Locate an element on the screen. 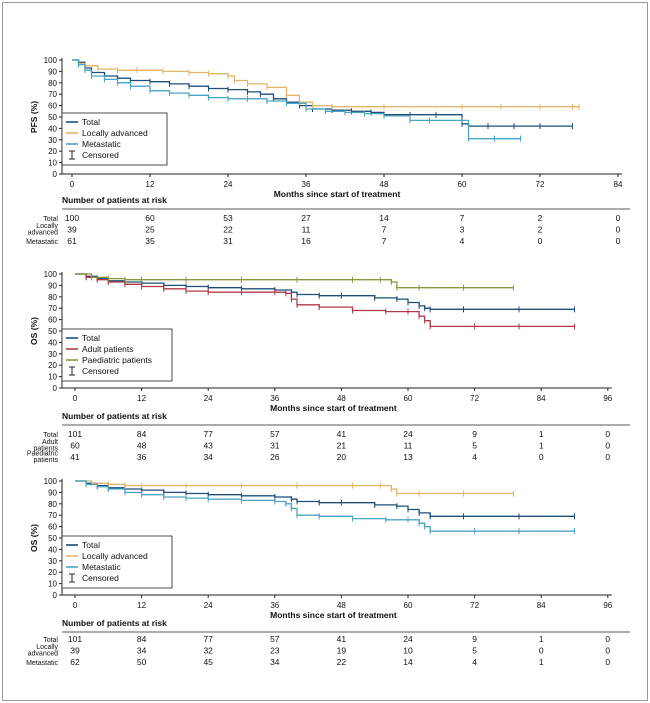 This screenshot has width=650, height=703. risk-count: 1 is located at coordinates (541, 434).